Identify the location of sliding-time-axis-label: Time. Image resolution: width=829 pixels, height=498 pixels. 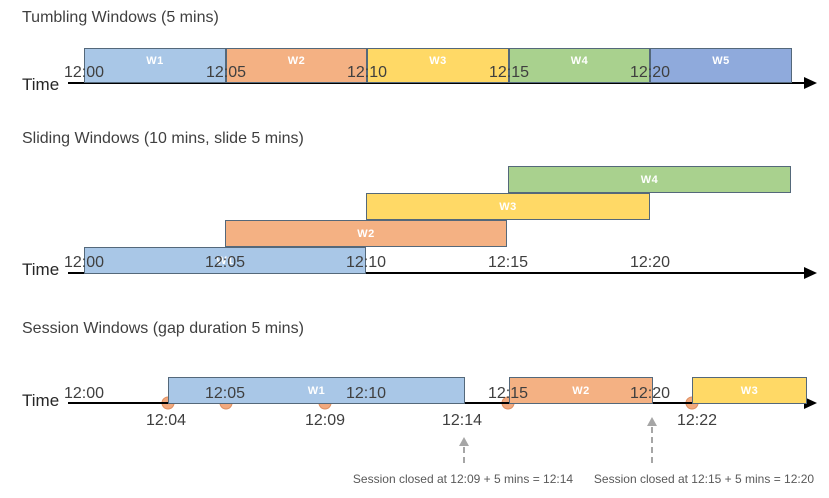
(41, 269).